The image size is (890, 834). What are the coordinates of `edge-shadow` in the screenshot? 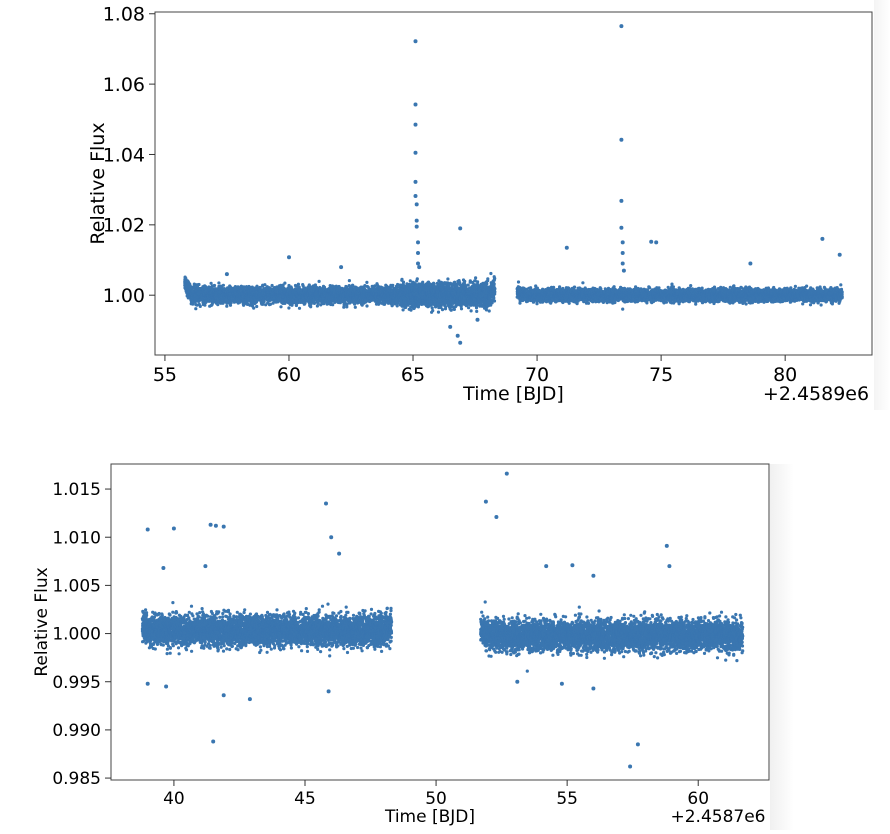 It's located at (782, 647).